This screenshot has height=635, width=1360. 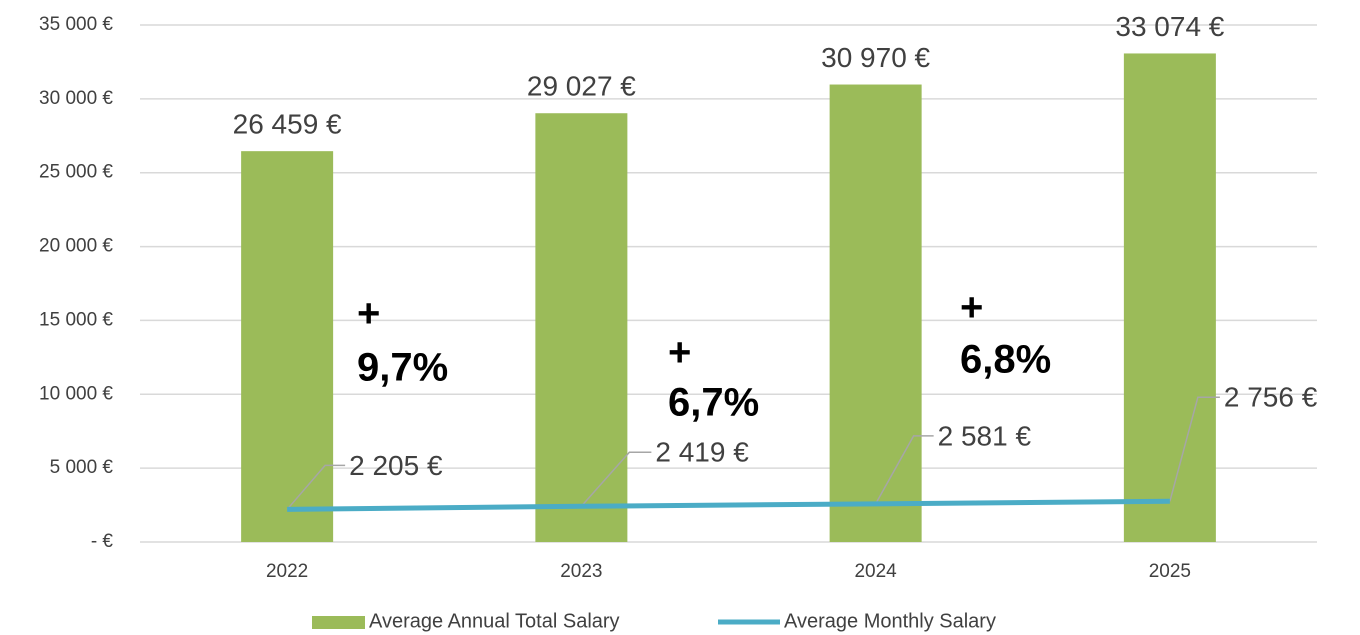 What do you see at coordinates (76, 98) in the screenshot?
I see `y-tick-label: 30 000 €` at bounding box center [76, 98].